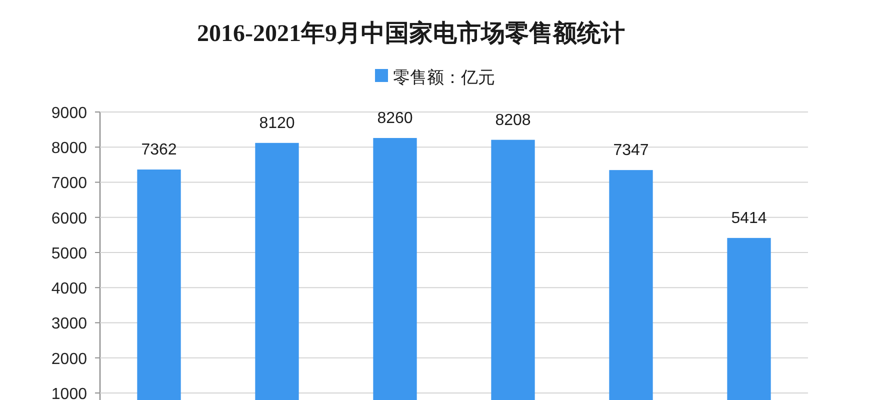 This screenshot has width=875, height=400. What do you see at coordinates (435, 77) in the screenshot?
I see `legend: 零售额：亿元` at bounding box center [435, 77].